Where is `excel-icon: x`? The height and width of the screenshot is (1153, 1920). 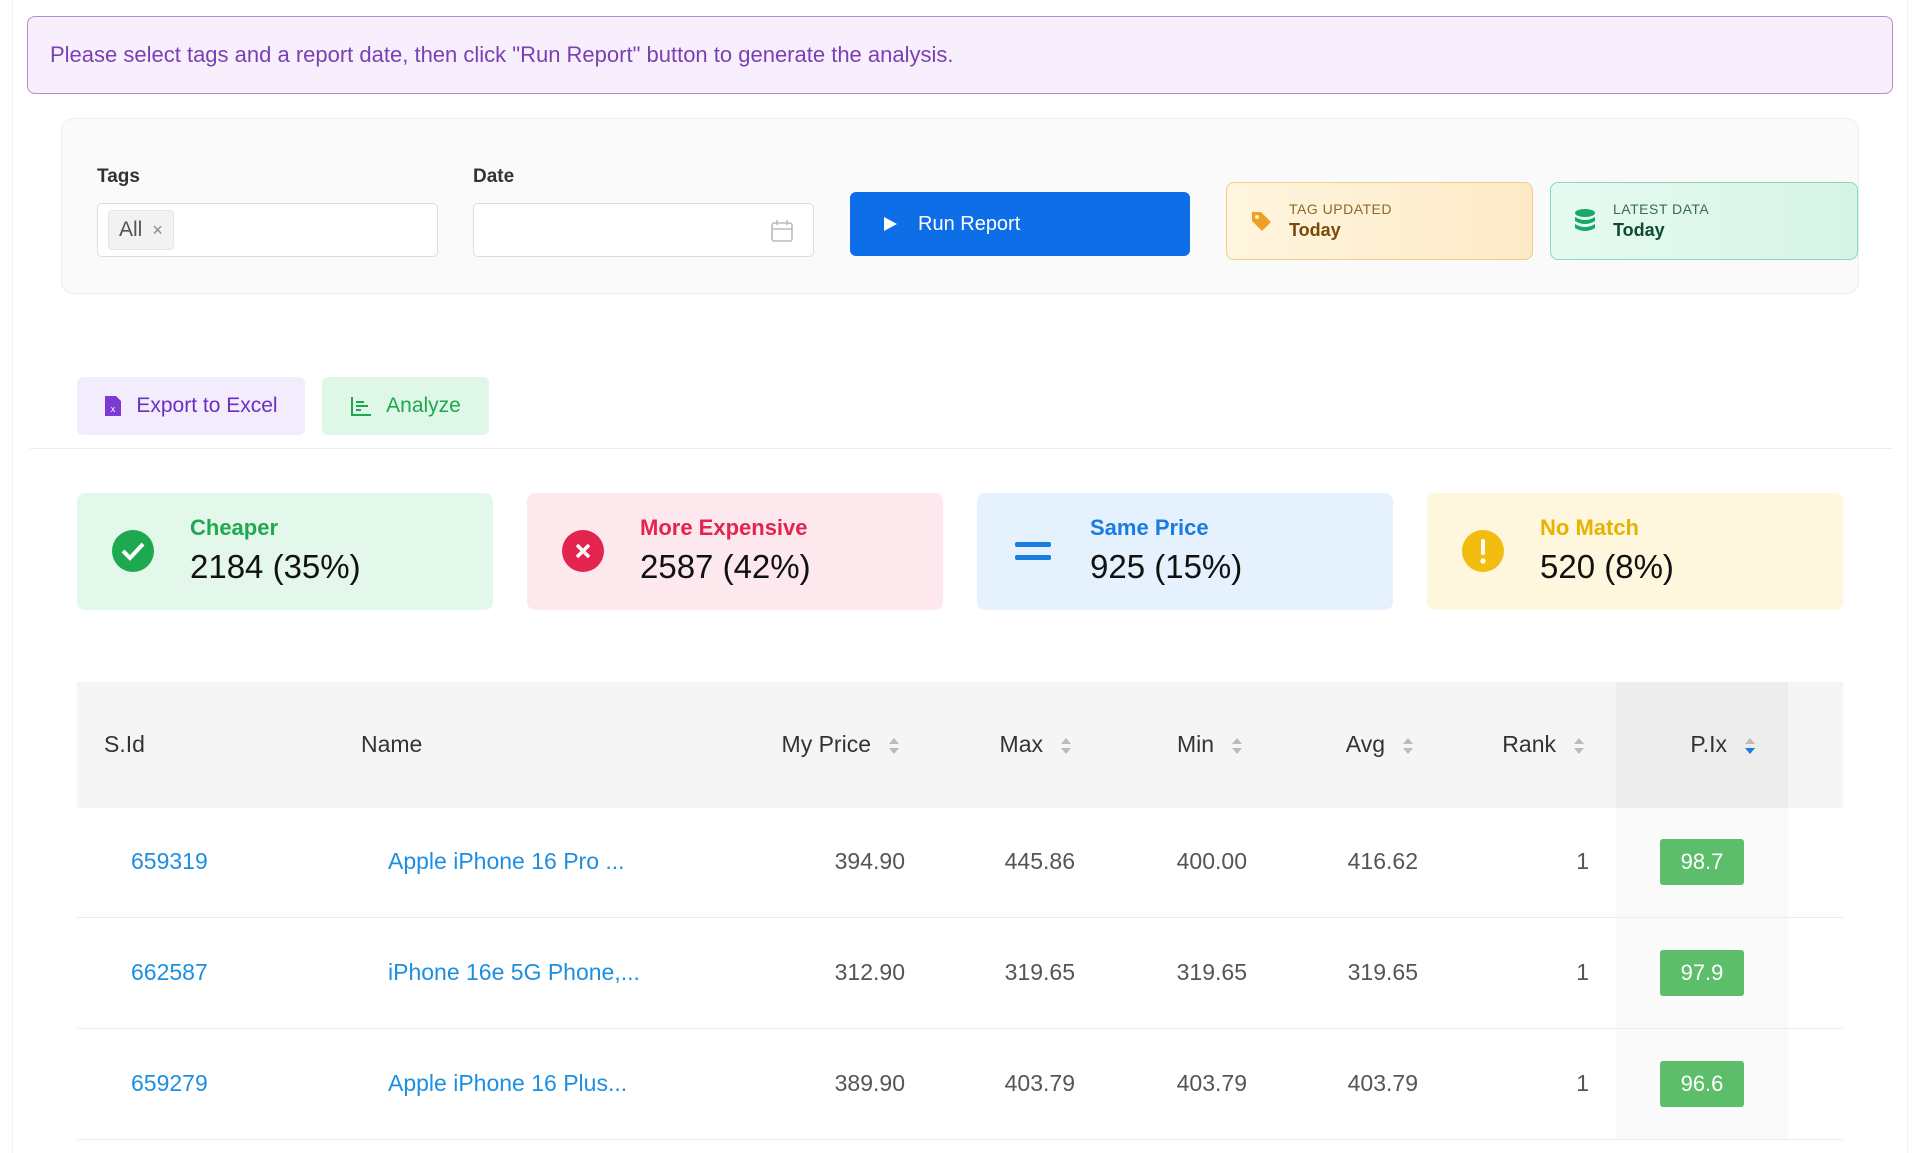
excel-icon: x is located at coordinates (113, 406).